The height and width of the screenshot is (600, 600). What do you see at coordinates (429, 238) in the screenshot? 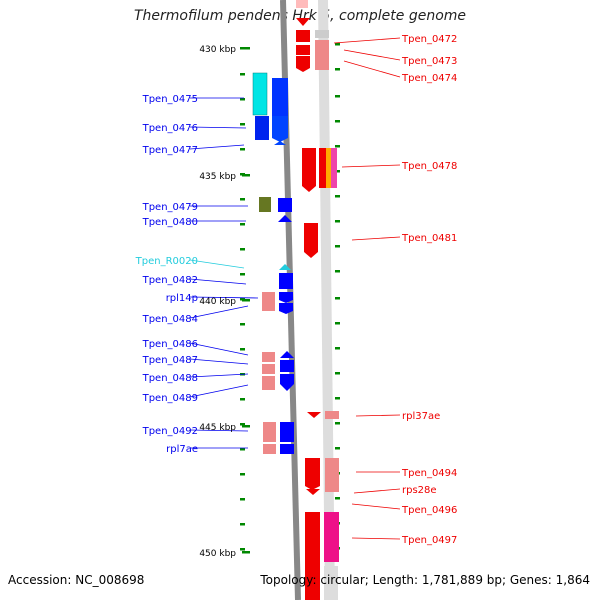
I see `gene-label: Tpen_0481` at bounding box center [429, 238].